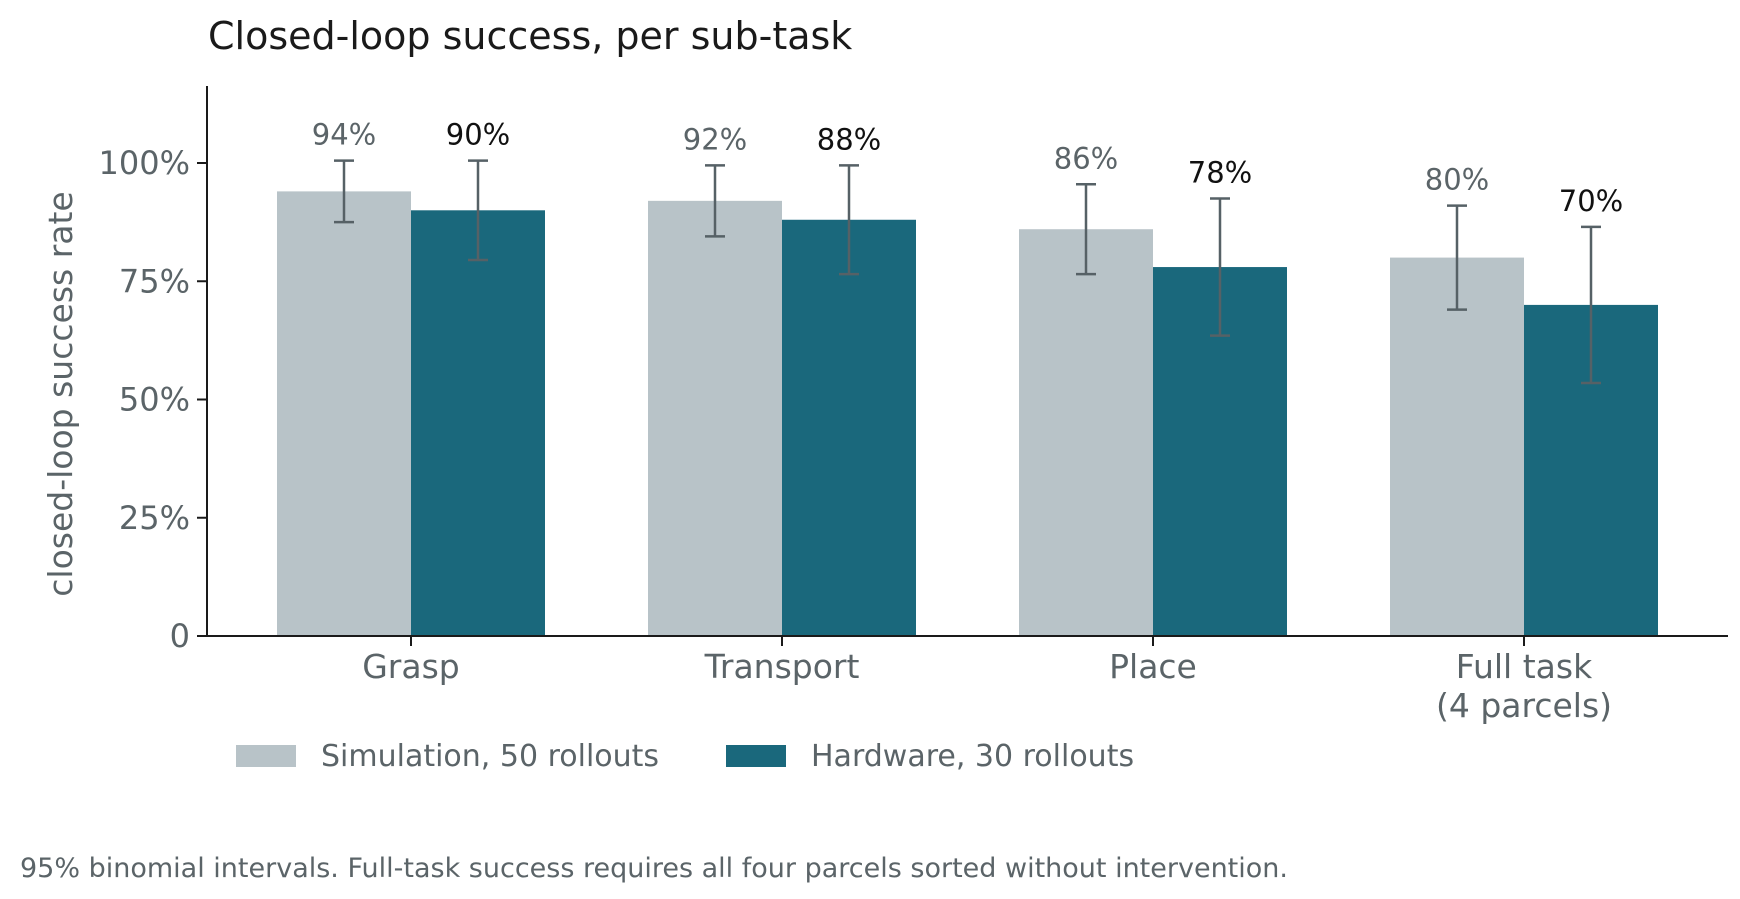 The height and width of the screenshot is (899, 1740). What do you see at coordinates (715, 139) in the screenshot?
I see `value-label: 92%` at bounding box center [715, 139].